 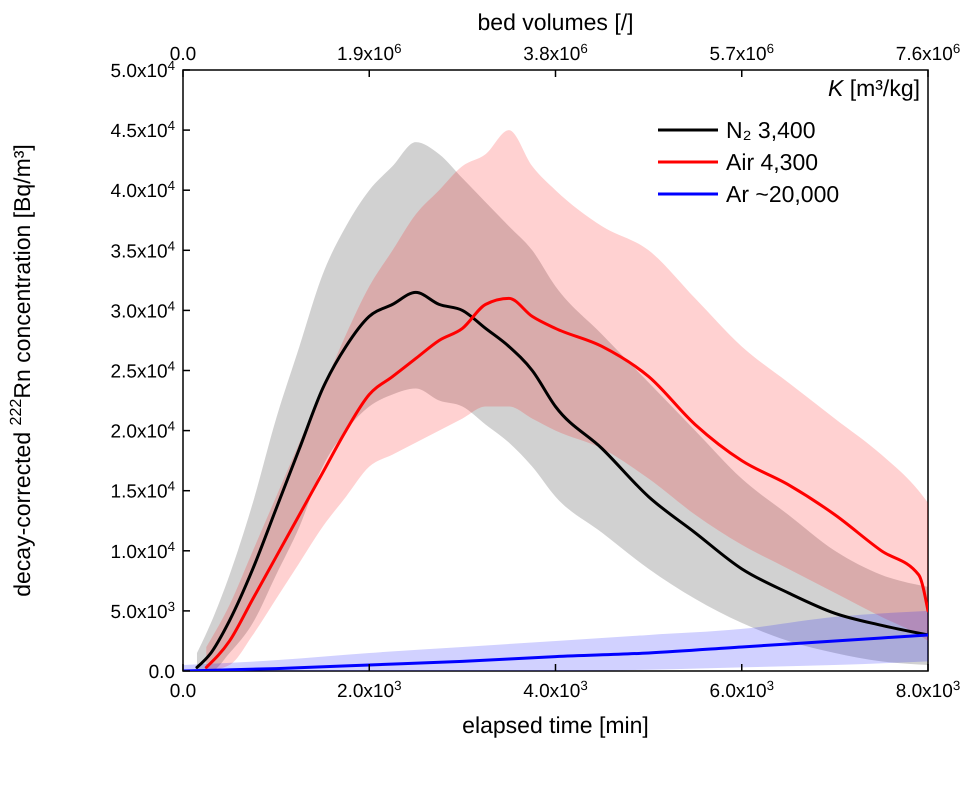 I want to click on y-tick-label: 2.0x10$^{4}$, so click(x=142, y=430).